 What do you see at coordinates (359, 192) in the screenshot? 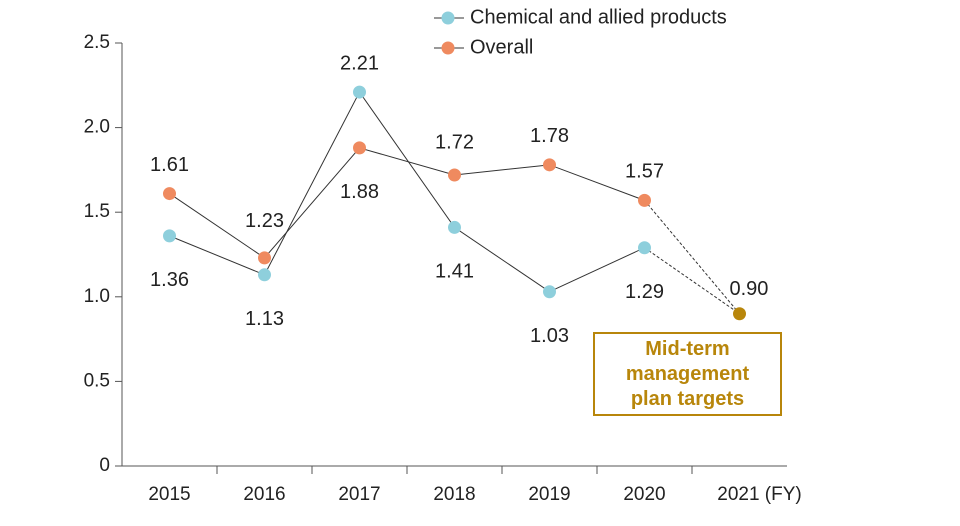
I see `data-label: 1.88` at bounding box center [359, 192].